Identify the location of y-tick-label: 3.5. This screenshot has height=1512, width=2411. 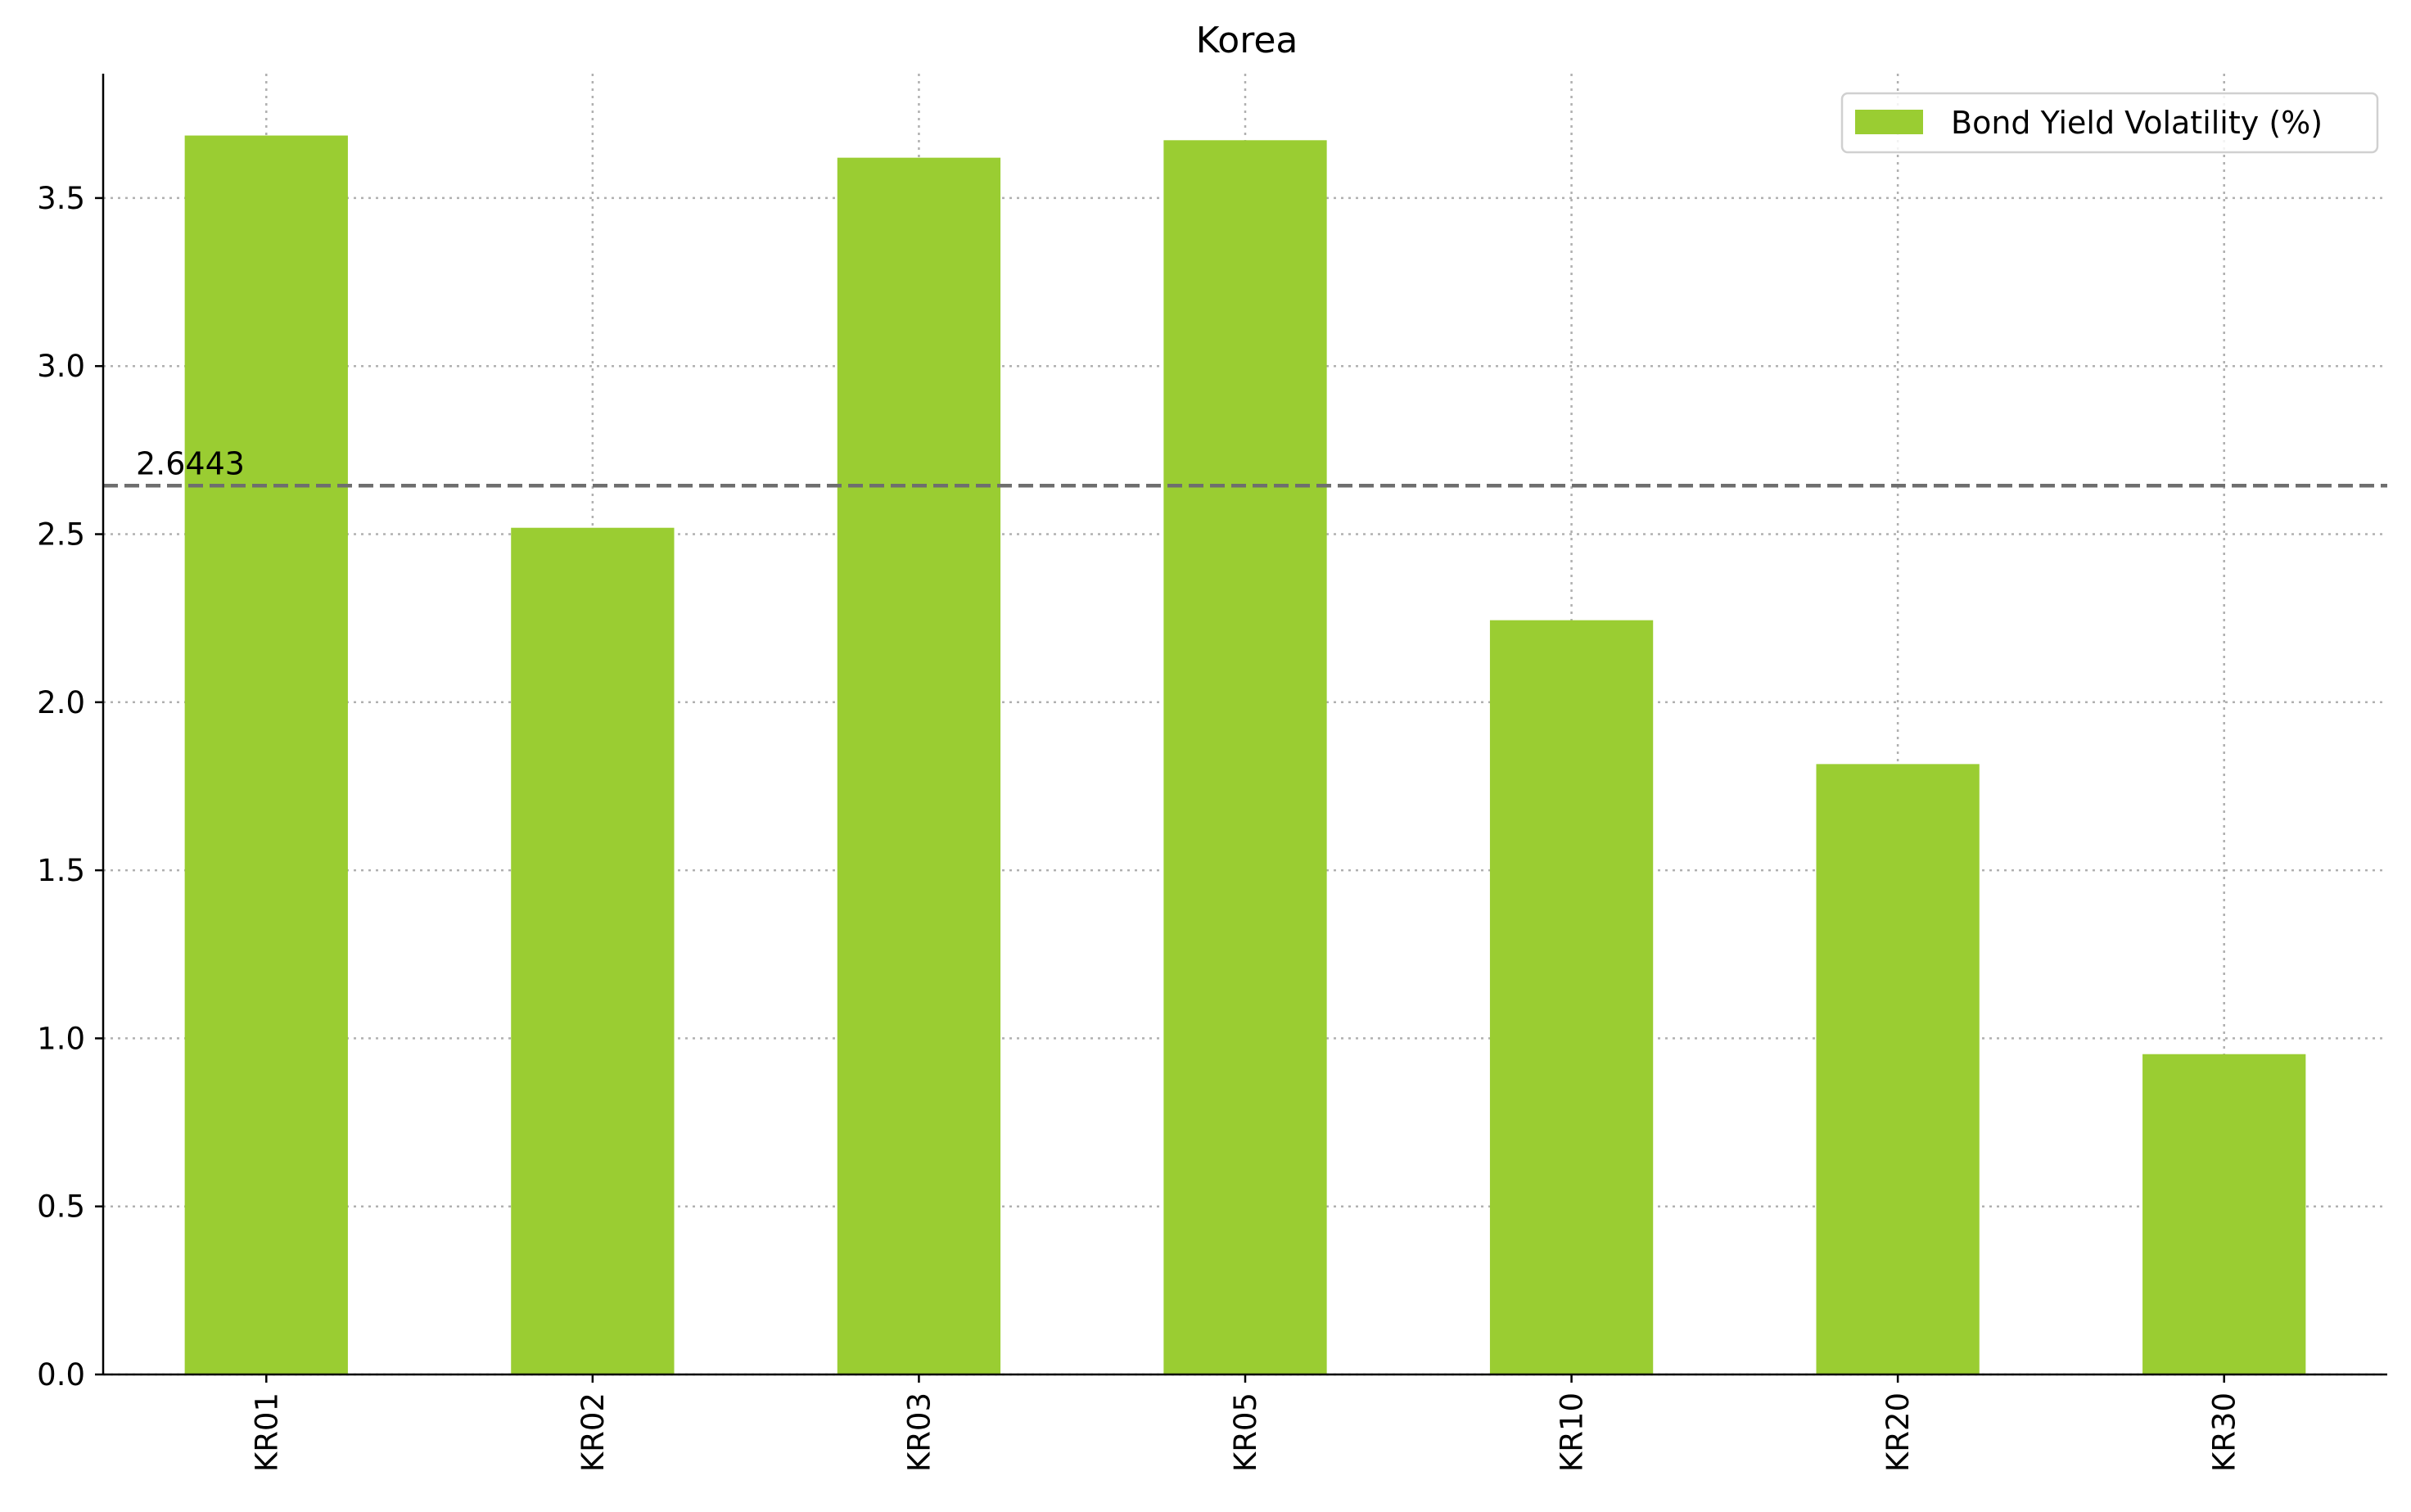
(61, 198).